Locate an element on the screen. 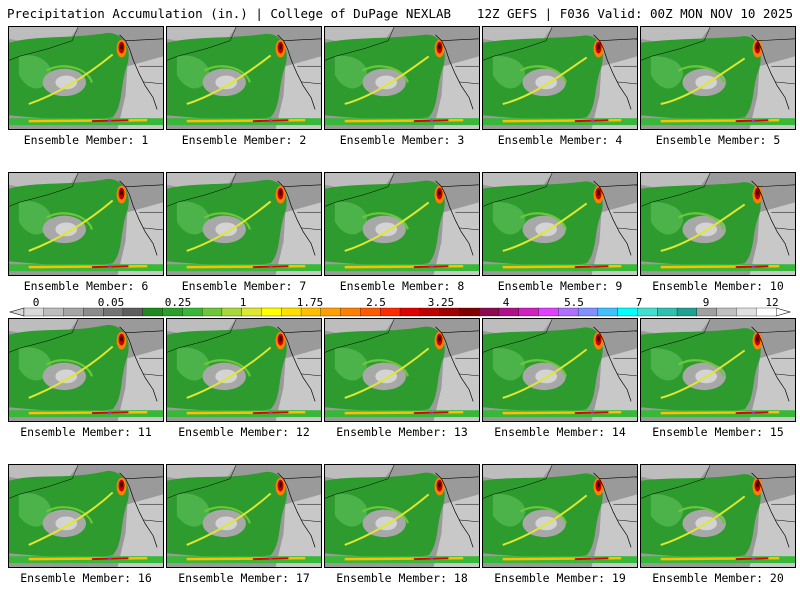 The height and width of the screenshot is (600, 800). colorbar-arrow-left is located at coordinates (16, 312).